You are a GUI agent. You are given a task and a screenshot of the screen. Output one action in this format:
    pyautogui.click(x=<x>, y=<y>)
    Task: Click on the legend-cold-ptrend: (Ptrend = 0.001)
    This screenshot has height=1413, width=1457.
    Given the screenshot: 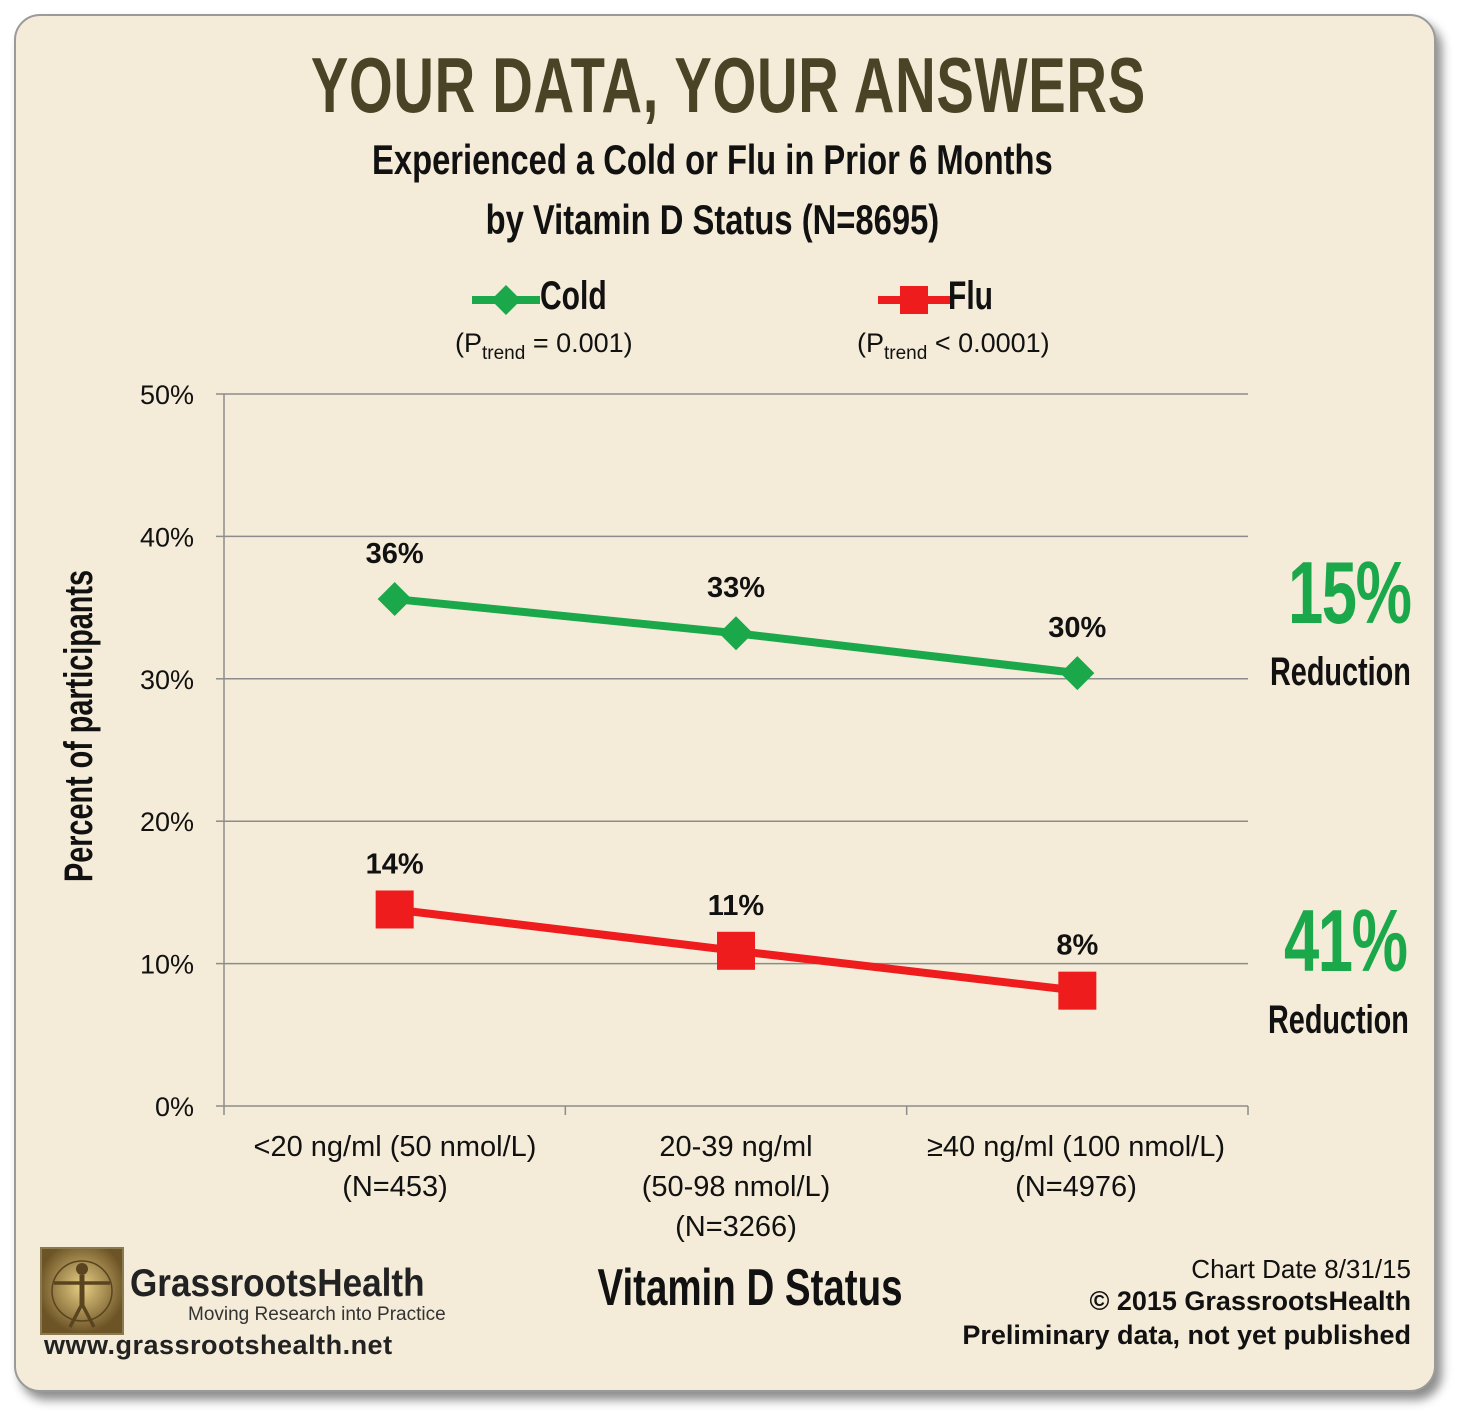 What is the action you would take?
    pyautogui.click(x=544, y=346)
    